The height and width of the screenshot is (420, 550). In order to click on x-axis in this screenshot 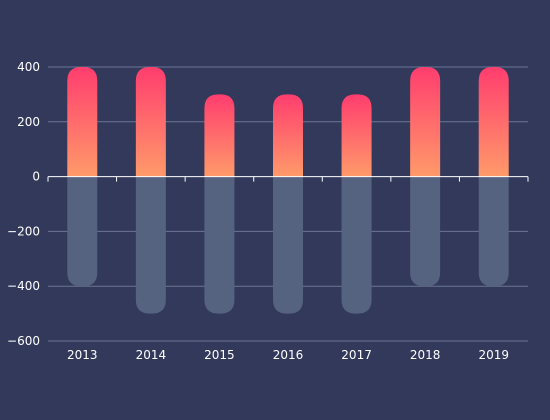, I will do `click(288, 179)`.